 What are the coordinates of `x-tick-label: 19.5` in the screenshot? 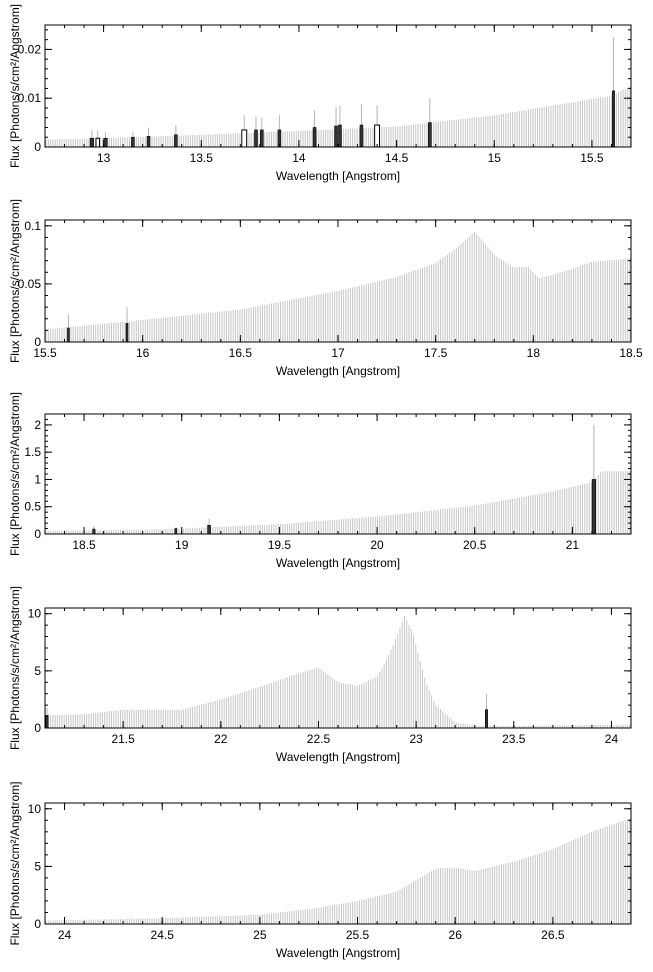 It's located at (280, 545).